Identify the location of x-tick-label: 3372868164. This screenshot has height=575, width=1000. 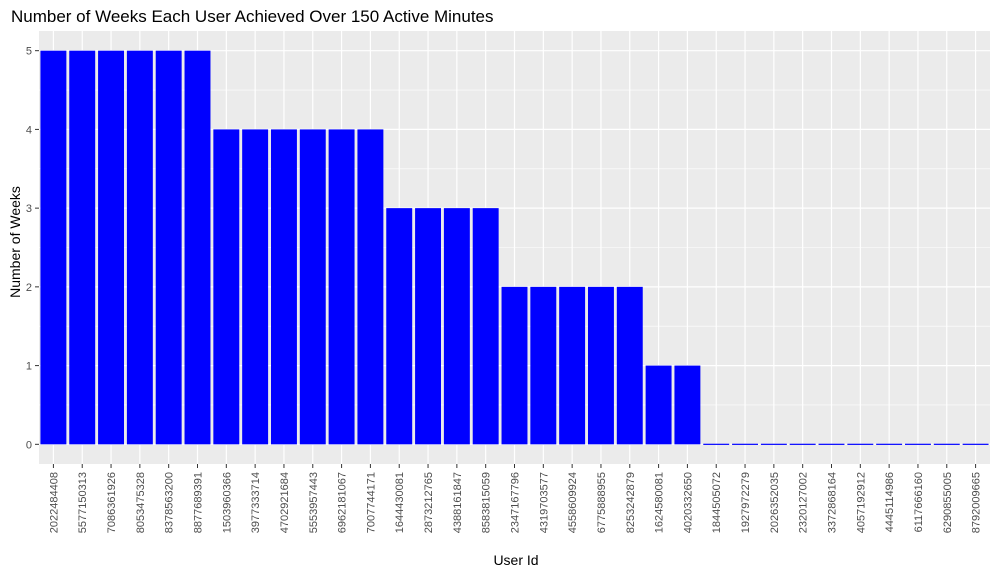
(833, 502).